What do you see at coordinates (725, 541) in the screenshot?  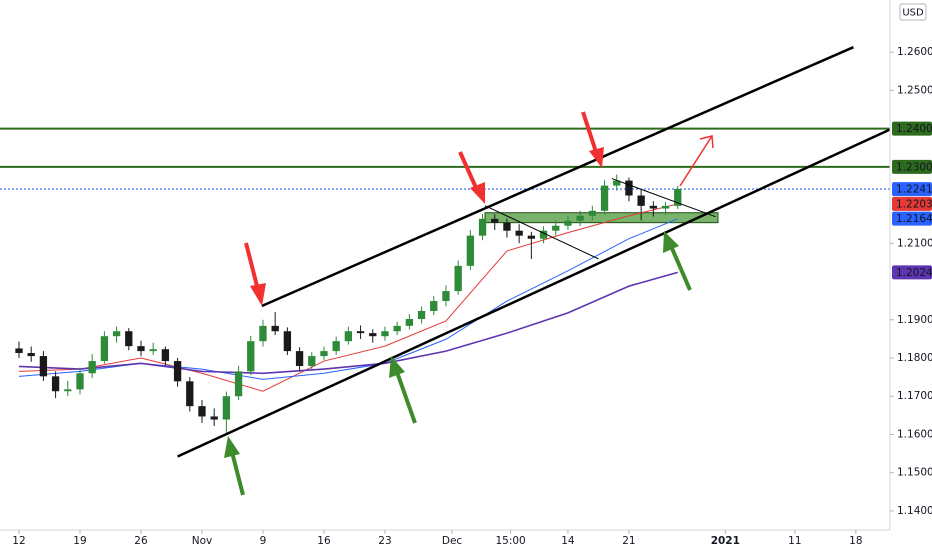 I see `x-tick-label: 2021` at bounding box center [725, 541].